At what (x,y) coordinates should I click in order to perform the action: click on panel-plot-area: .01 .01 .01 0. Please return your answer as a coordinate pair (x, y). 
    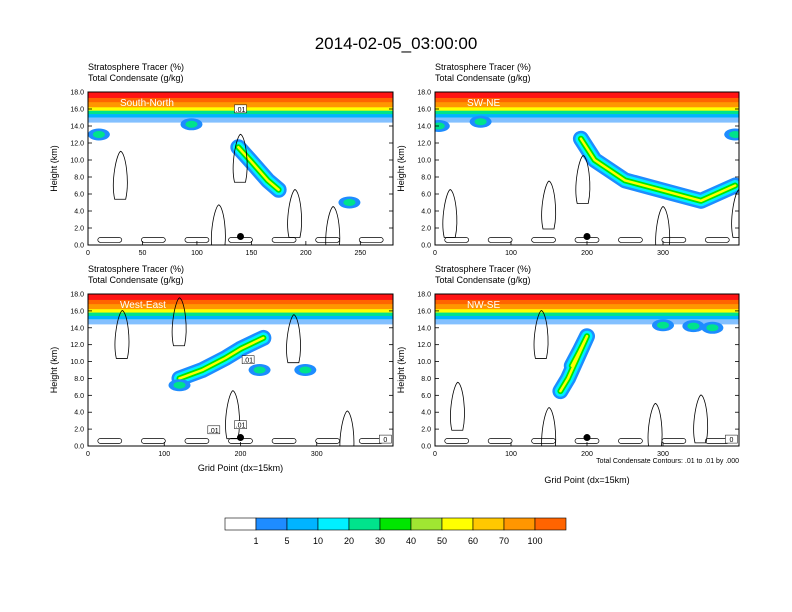
    Looking at the image, I should click on (240, 370).